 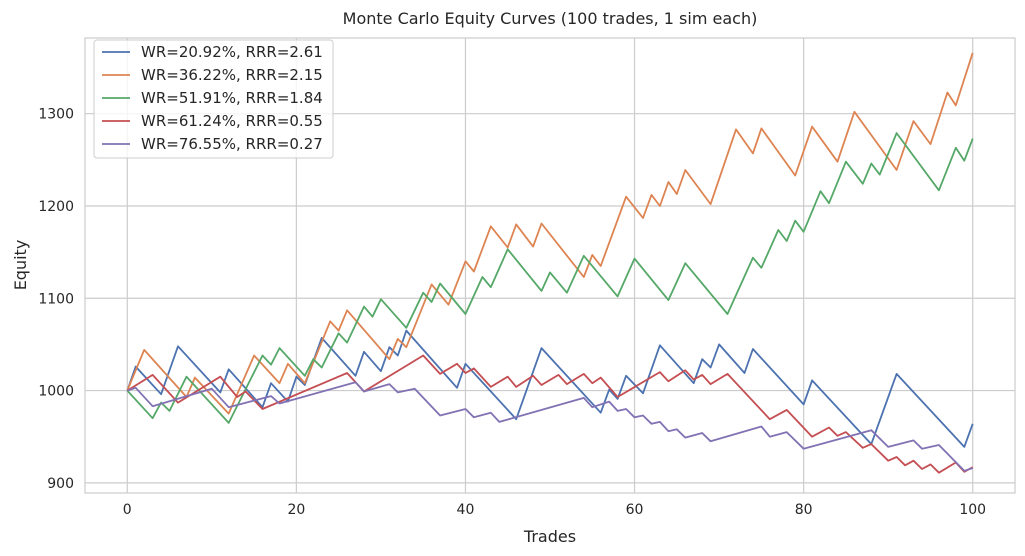 What do you see at coordinates (232, 121) in the screenshot?
I see `legend-entry: WR=61.24%, RRR=0.55` at bounding box center [232, 121].